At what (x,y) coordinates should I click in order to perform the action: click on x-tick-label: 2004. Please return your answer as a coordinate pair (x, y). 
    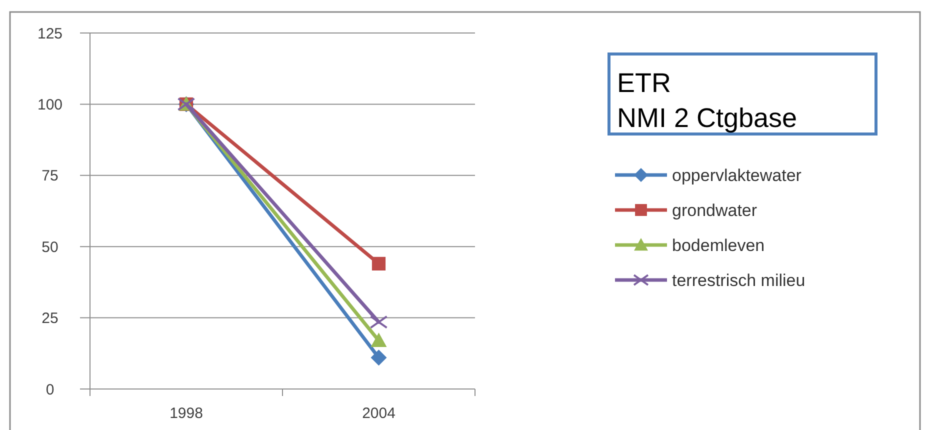
    Looking at the image, I should click on (379, 413).